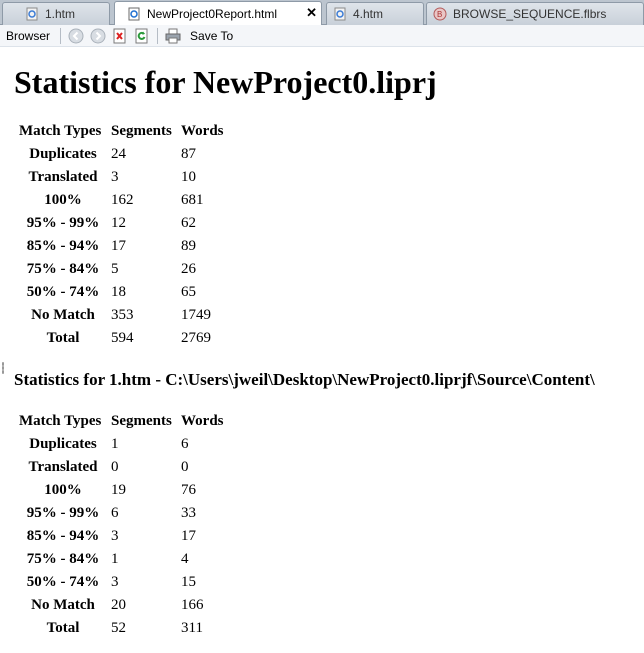 The image size is (644, 653). What do you see at coordinates (185, 444) in the screenshot?
I see `words-cell: 6` at bounding box center [185, 444].